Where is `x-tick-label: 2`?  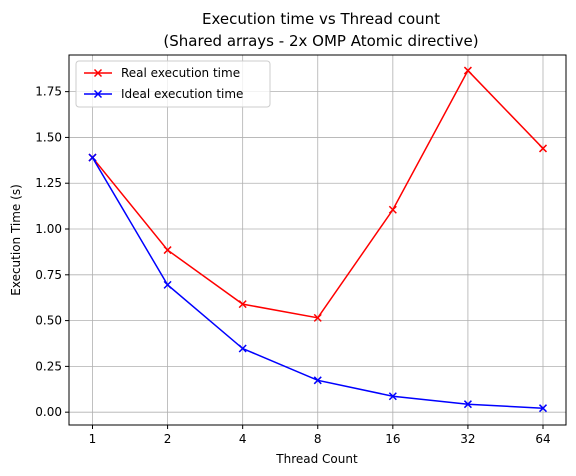
x-tick-label: 2 is located at coordinates (168, 439).